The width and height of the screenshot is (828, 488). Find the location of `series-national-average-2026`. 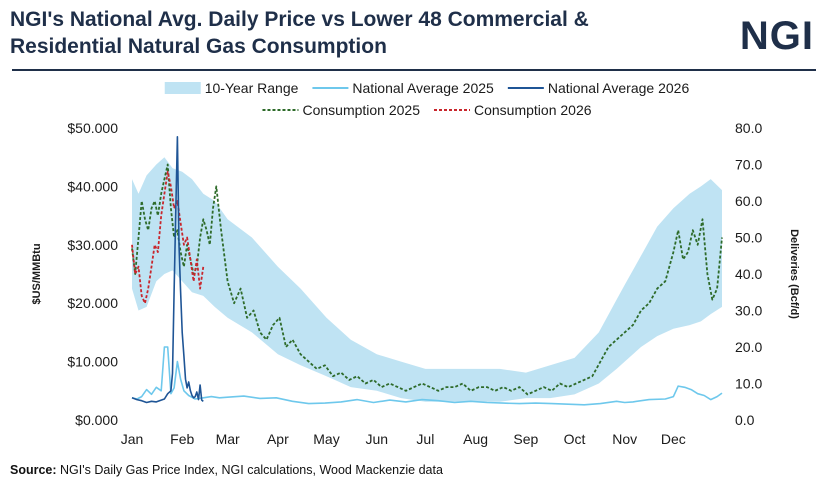

series-national-average-2026 is located at coordinates (167, 270).